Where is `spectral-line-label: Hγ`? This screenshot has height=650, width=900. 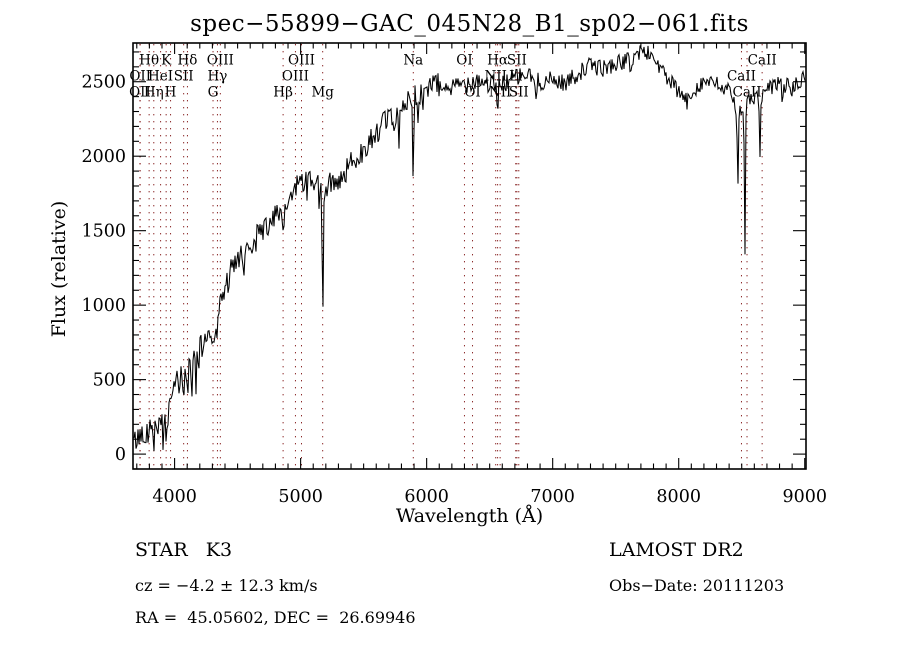
spectral-line-label: Hγ is located at coordinates (218, 77).